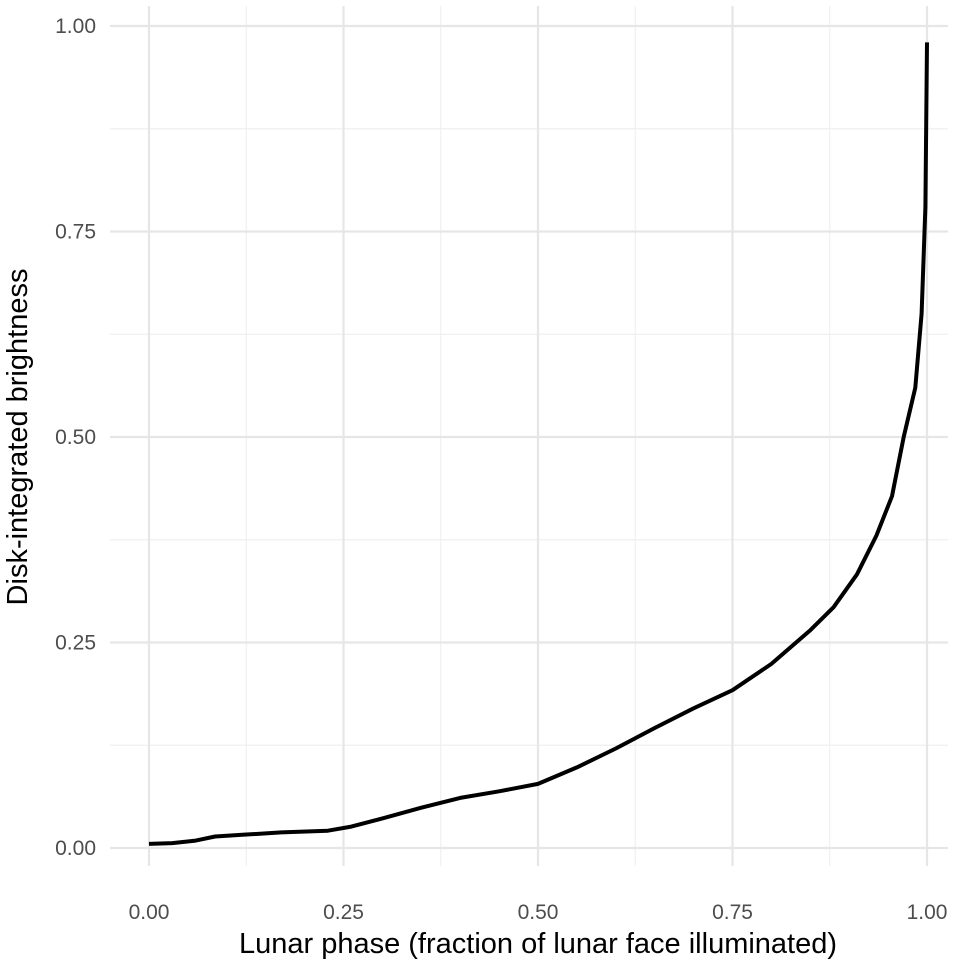 The image size is (968, 968). I want to click on y-tick-label: 0.75, so click(75, 232).